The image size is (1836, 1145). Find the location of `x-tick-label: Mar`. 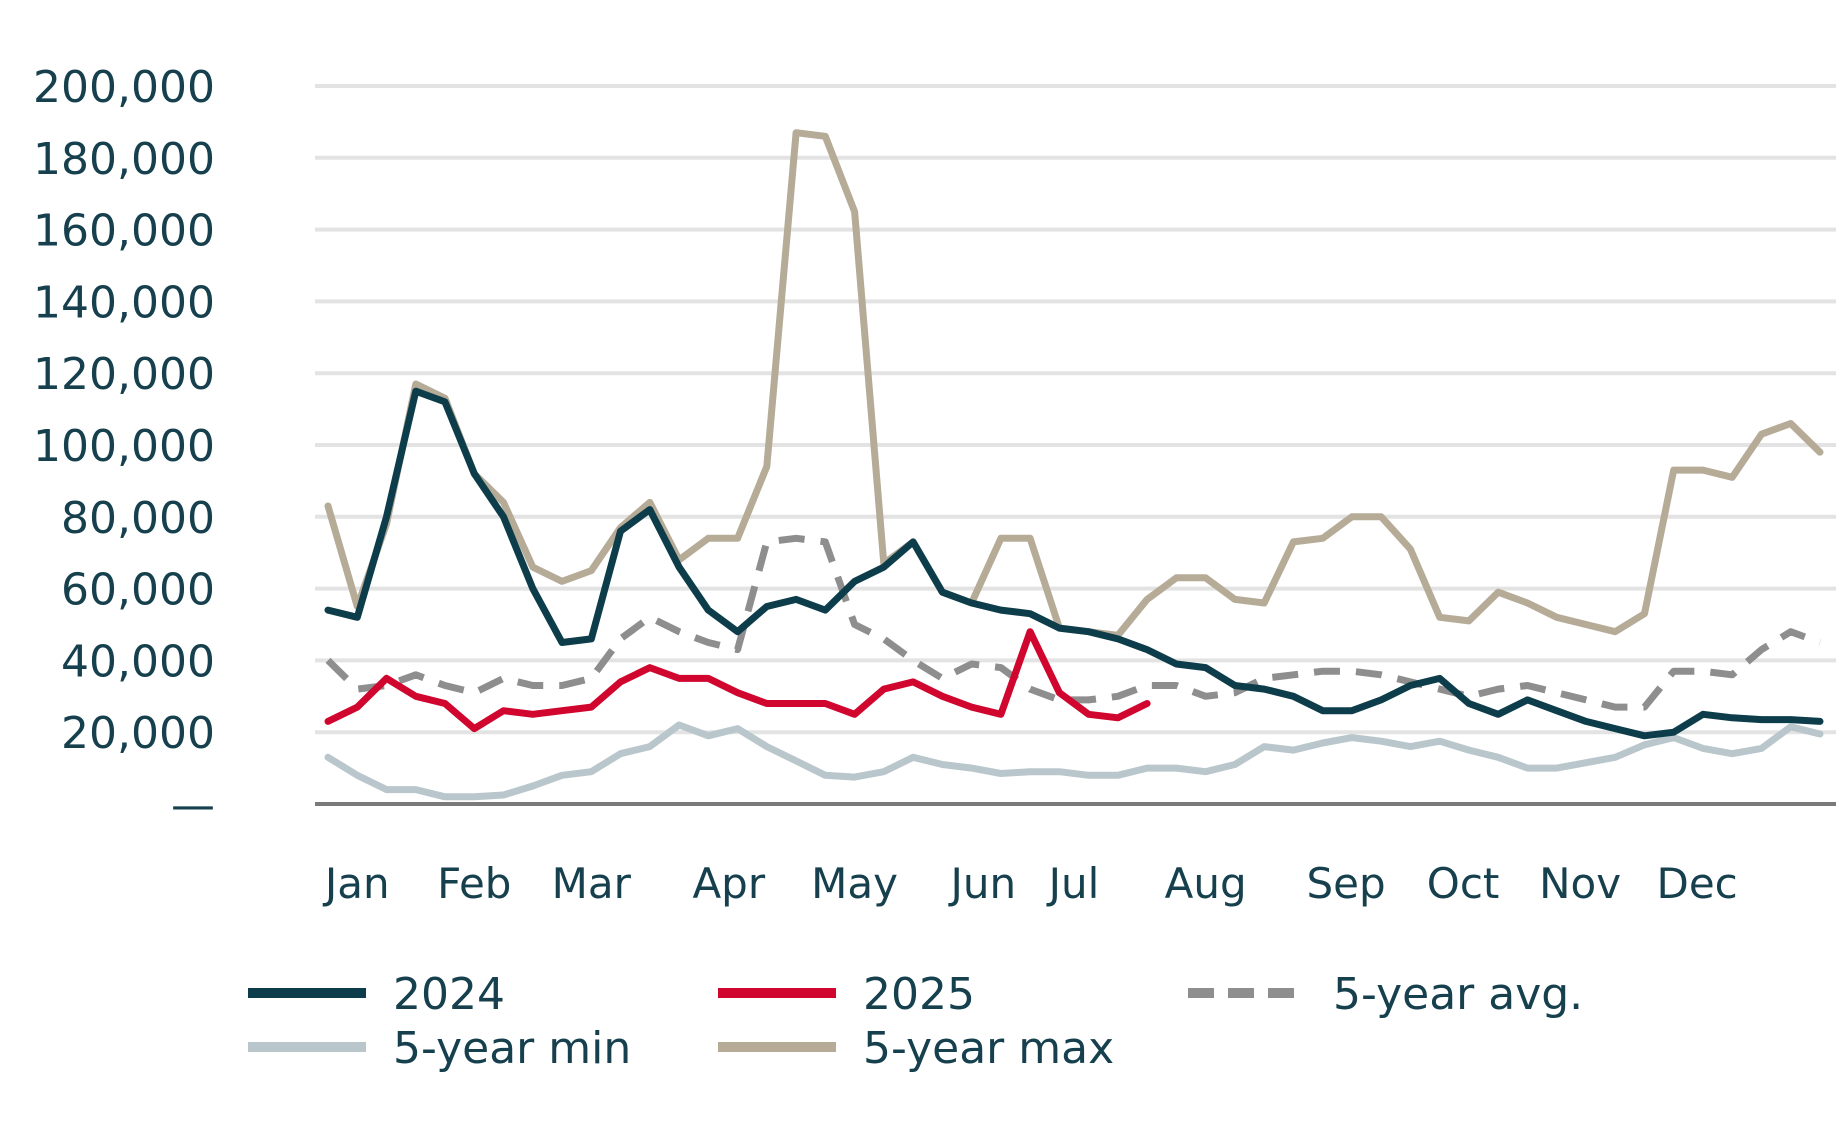

x-tick-label: Mar is located at coordinates (592, 883).